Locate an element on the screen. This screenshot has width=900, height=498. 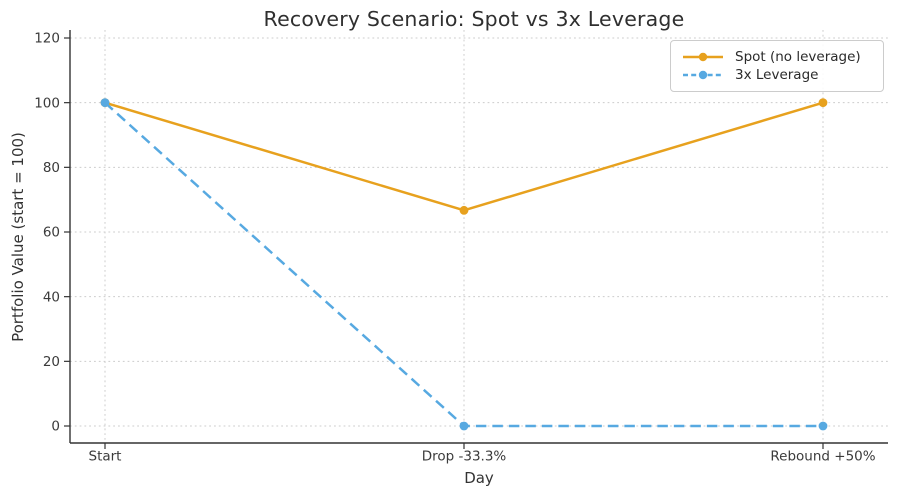
legend-label-spot: Spot (no leverage) is located at coordinates (798, 57).